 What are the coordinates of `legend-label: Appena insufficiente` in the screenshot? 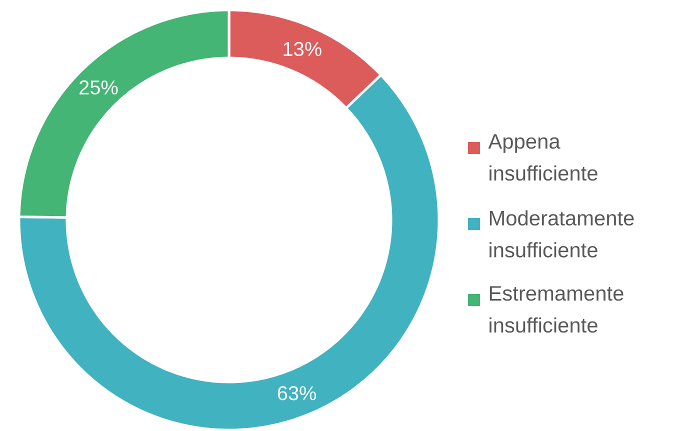 It's located at (543, 157).